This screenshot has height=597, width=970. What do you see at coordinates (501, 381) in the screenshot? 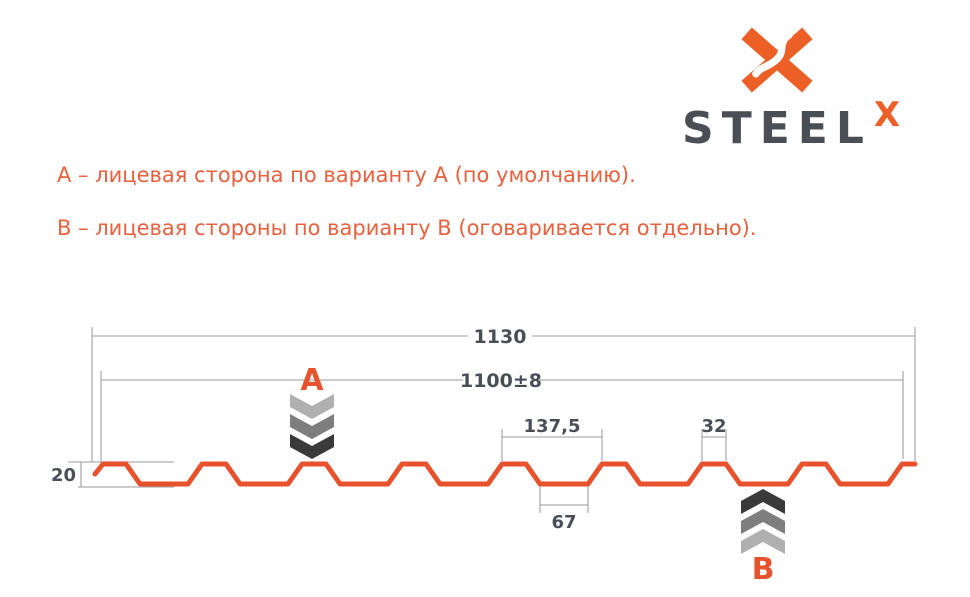
I see `dim-useful-width: 1100±8` at bounding box center [501, 381].